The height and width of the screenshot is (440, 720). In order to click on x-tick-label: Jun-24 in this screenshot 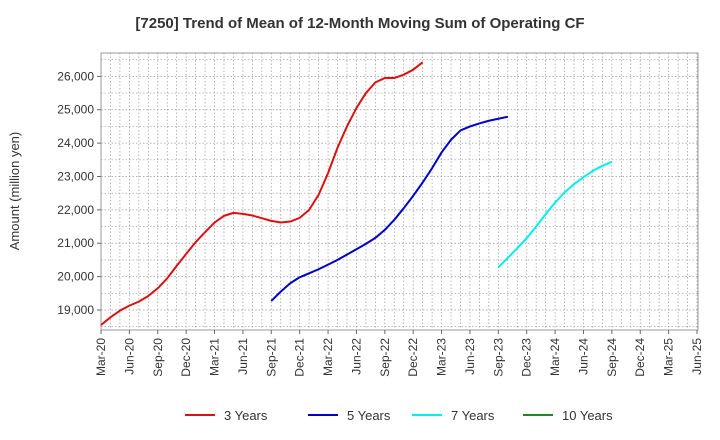, I will do `click(583, 356)`.